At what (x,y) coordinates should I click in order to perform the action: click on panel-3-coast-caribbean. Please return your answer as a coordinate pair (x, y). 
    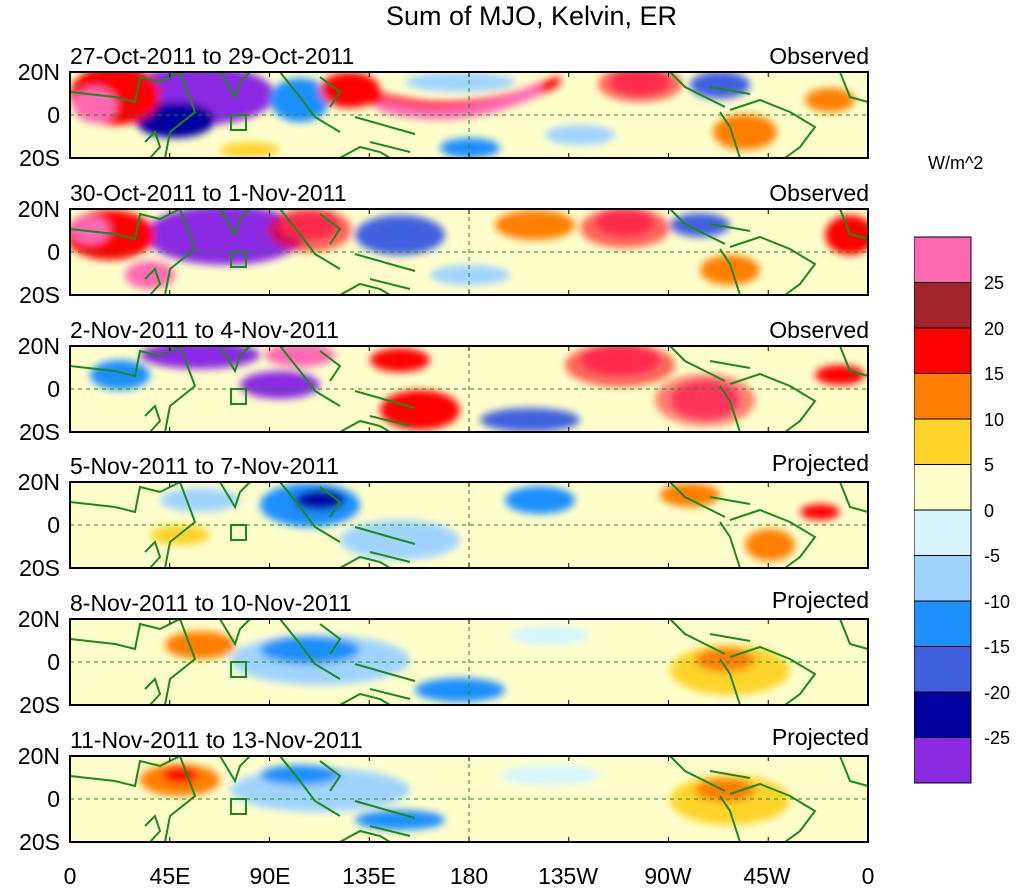
    Looking at the image, I should click on (730, 364).